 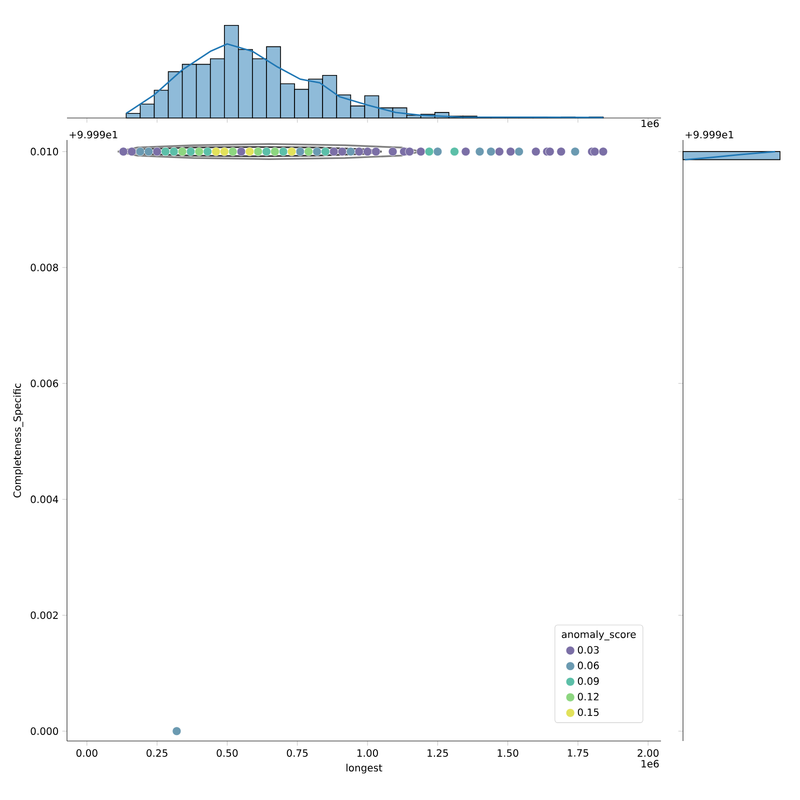 I want to click on legend-label: 0.09, so click(x=588, y=681).